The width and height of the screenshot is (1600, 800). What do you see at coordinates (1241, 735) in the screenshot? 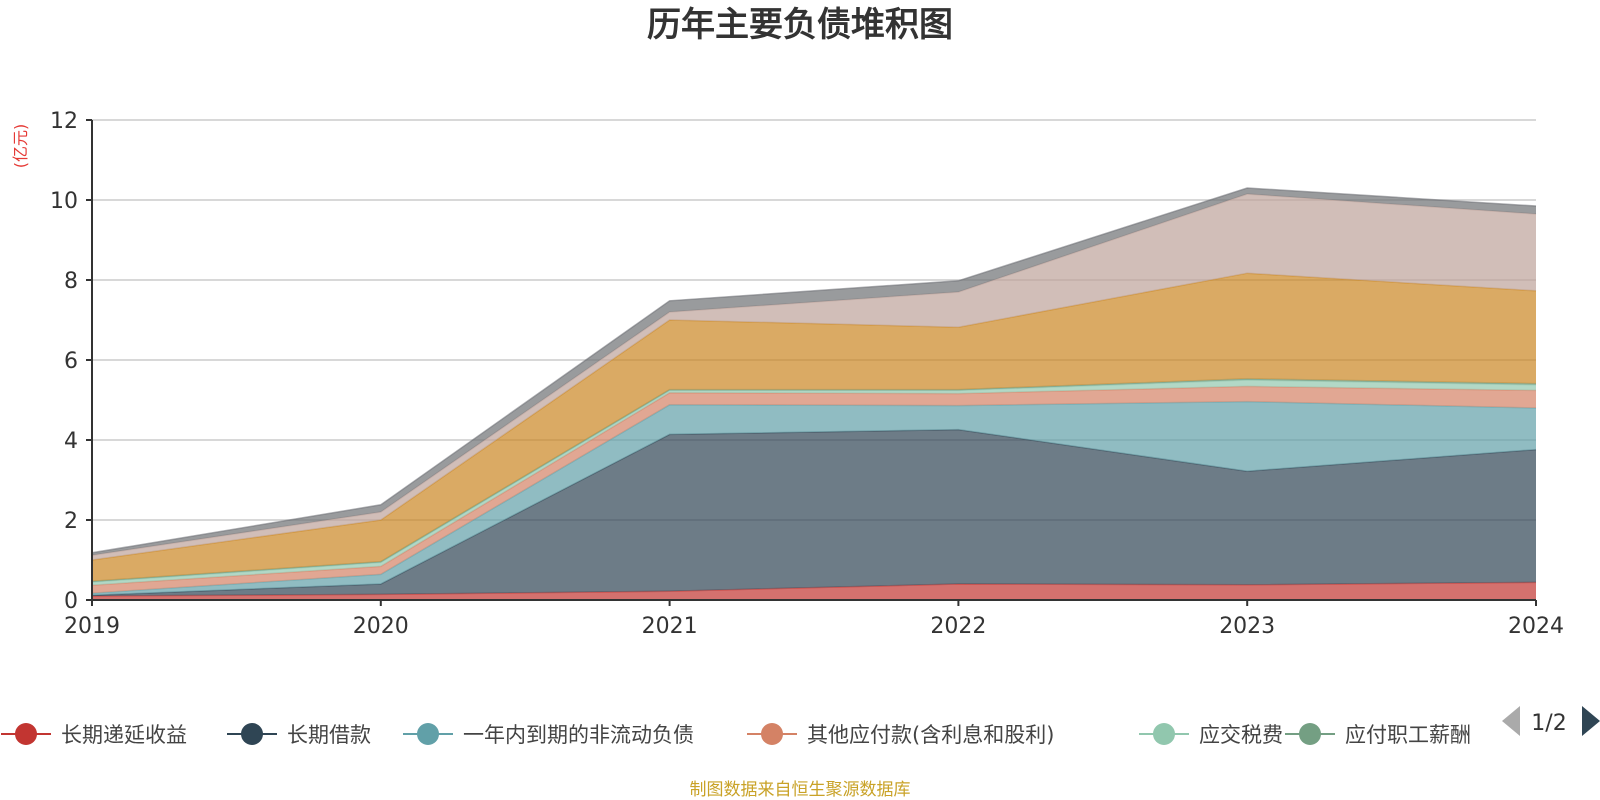
I see `legend-label: 应交税费` at bounding box center [1241, 735].